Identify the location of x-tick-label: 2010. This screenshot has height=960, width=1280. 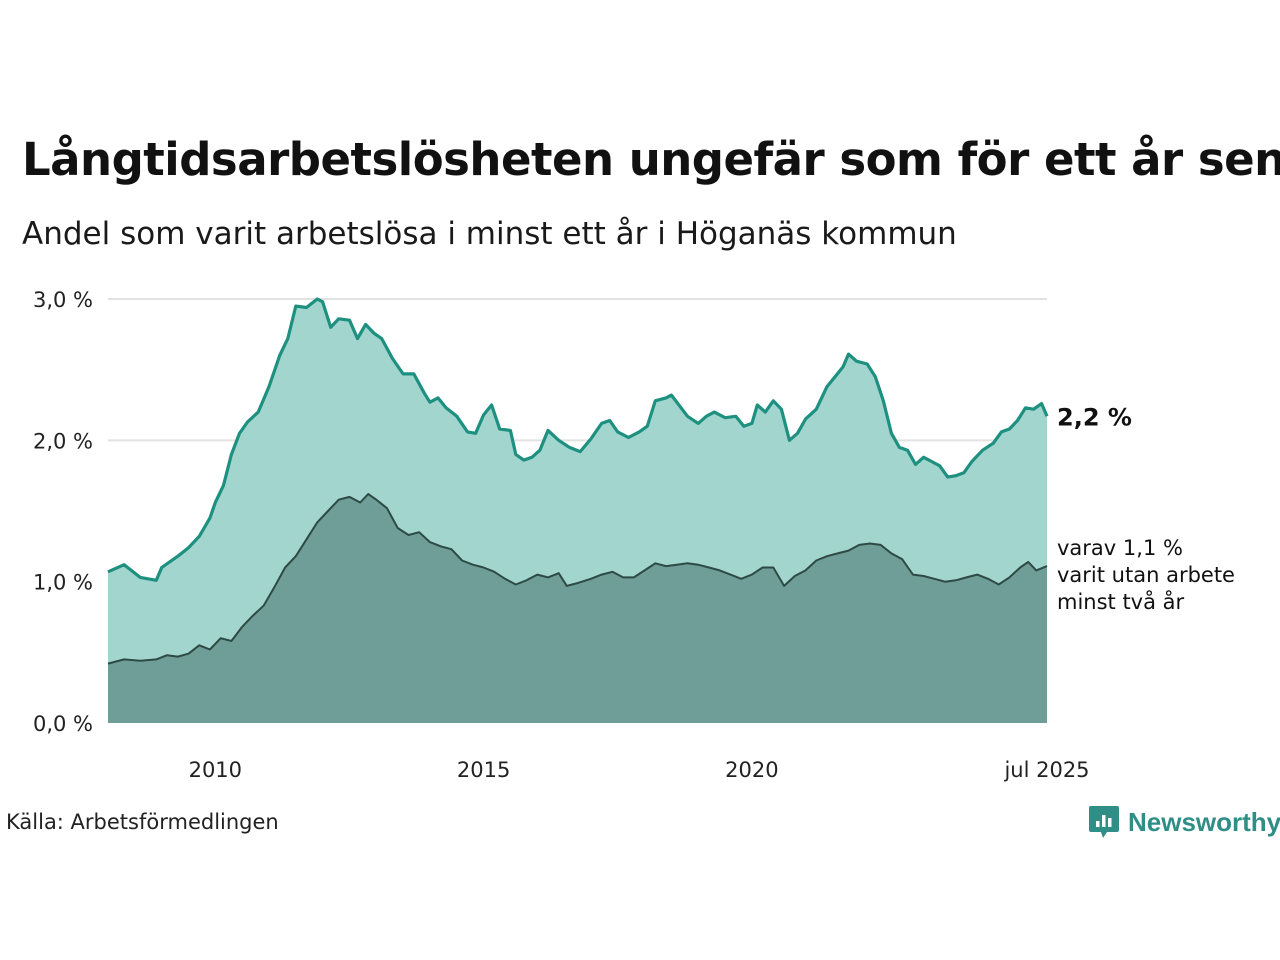
(215, 770).